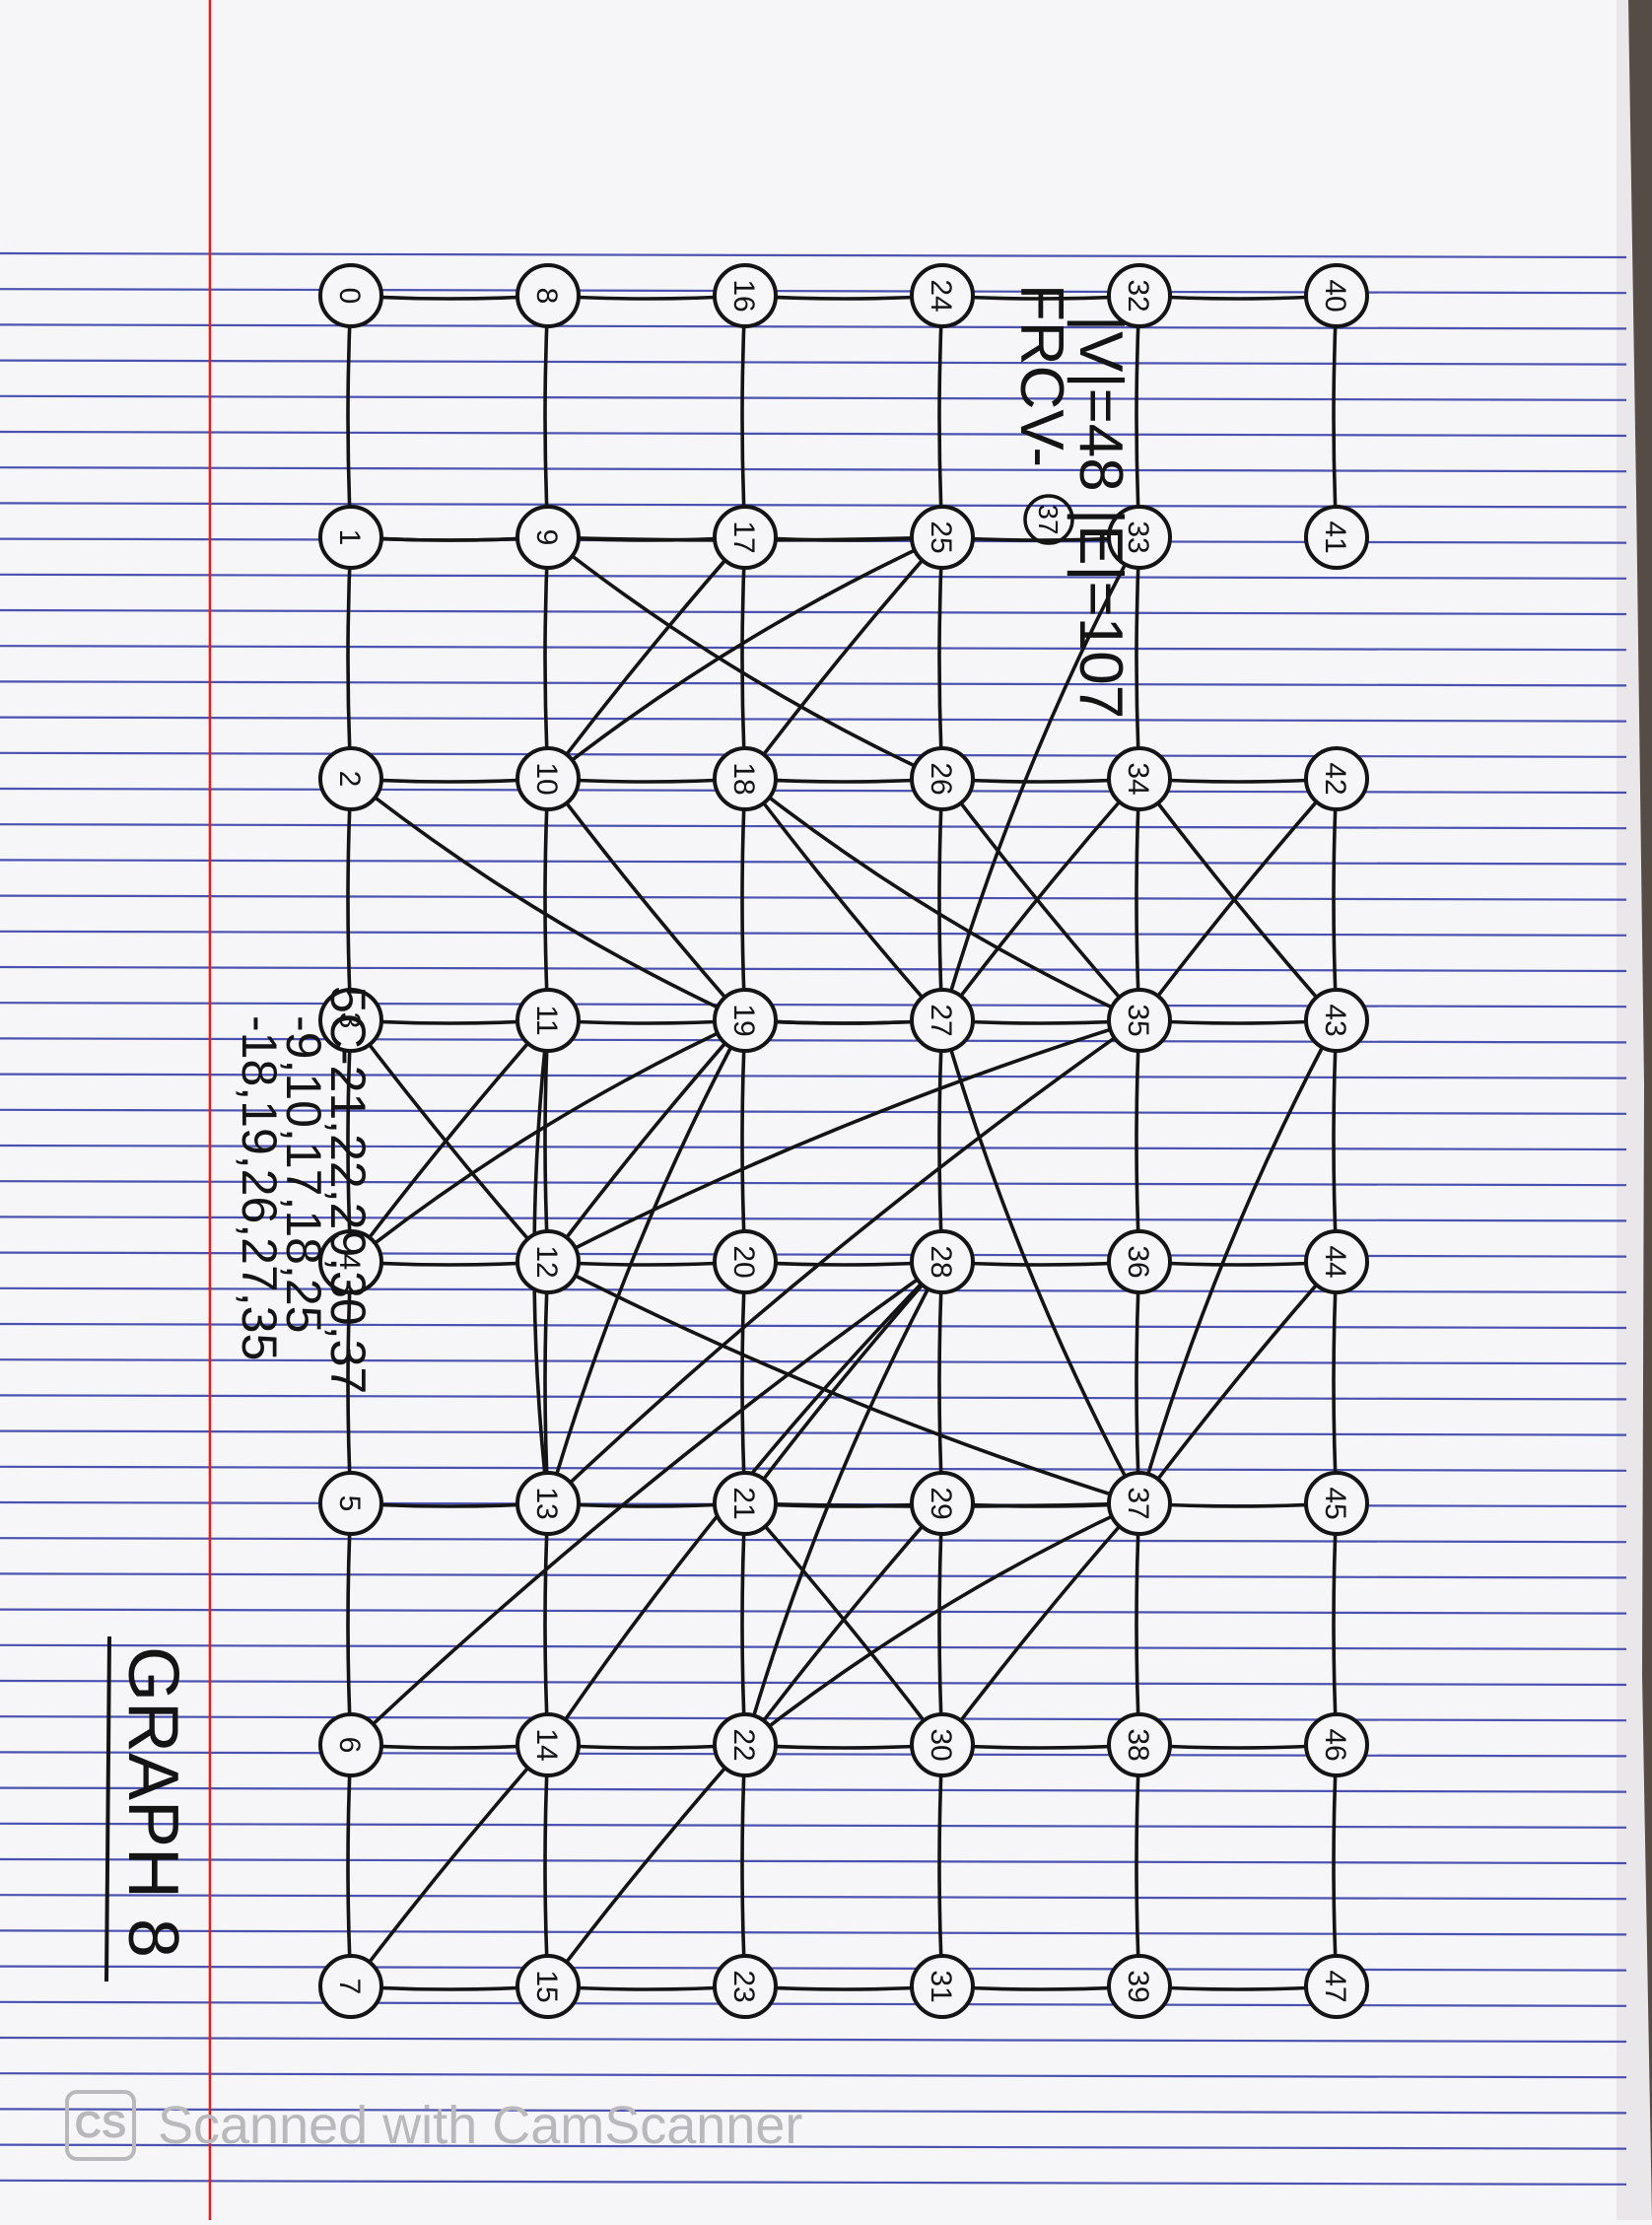 The image size is (1652, 2225). Describe the element at coordinates (259, 1187) in the screenshot. I see `note-line-3: -18,19,26,27,35` at that location.